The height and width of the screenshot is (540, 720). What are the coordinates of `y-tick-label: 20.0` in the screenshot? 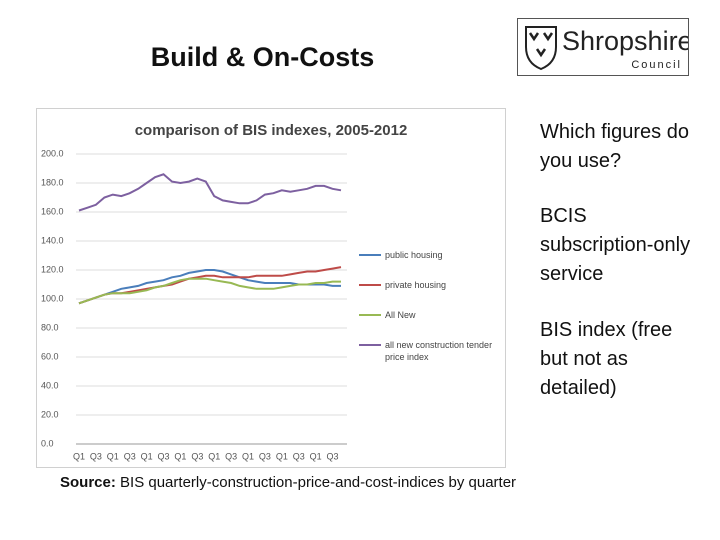 It's located at (50, 414).